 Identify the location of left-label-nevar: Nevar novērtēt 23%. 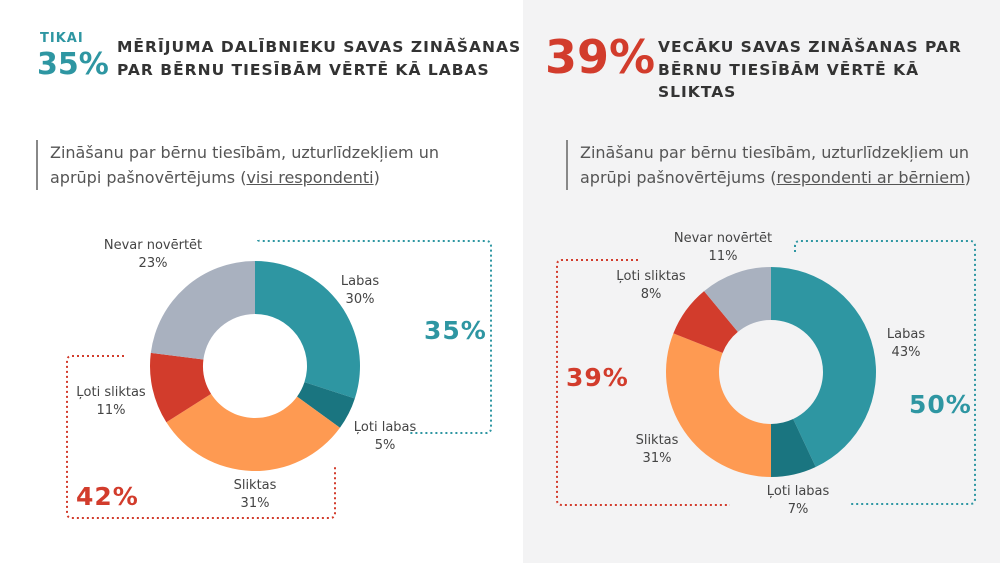
(153, 255).